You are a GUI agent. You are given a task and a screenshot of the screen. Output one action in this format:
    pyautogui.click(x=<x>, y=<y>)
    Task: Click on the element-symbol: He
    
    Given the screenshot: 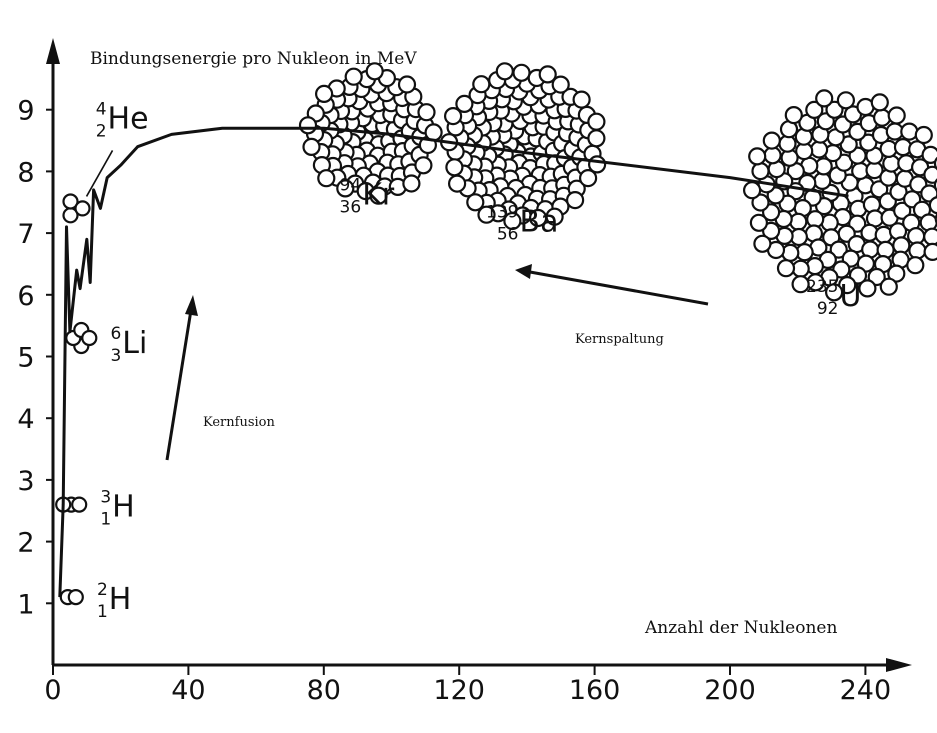 What is the action you would take?
    pyautogui.click(x=128, y=118)
    